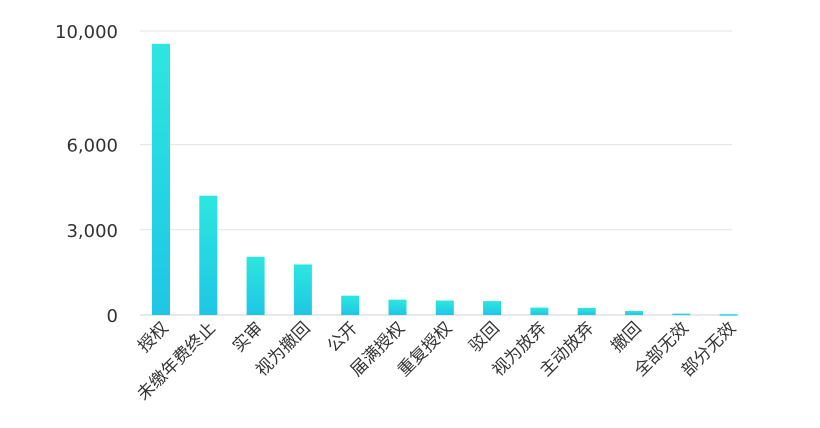  What do you see at coordinates (92, 231) in the screenshot?
I see `y-tick-label: 3,000` at bounding box center [92, 231].